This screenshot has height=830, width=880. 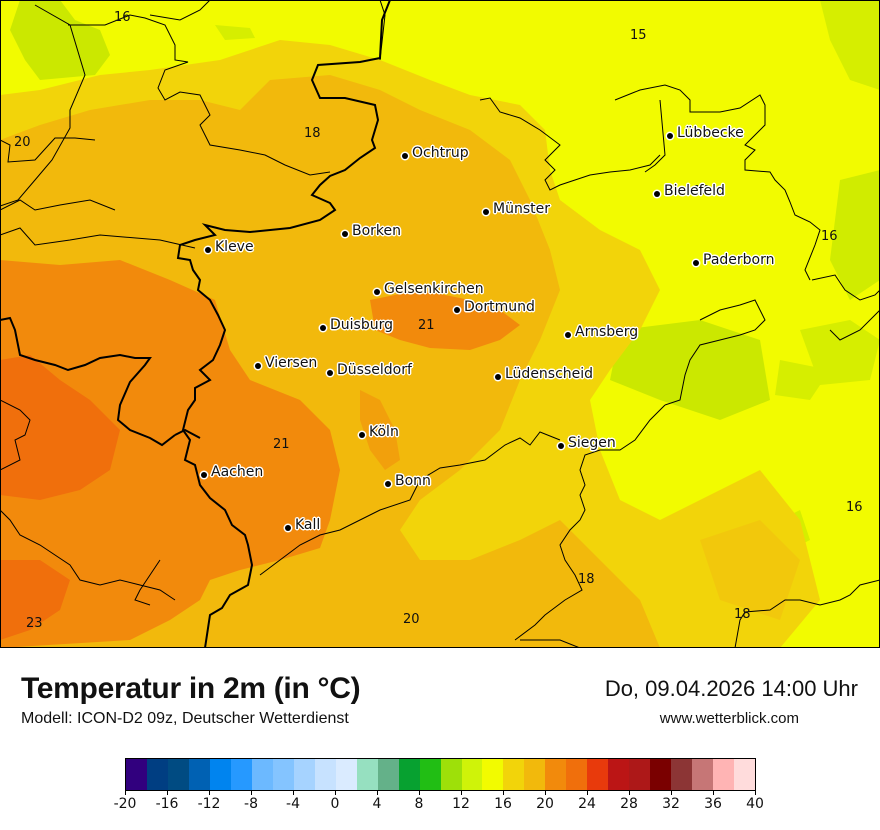 I want to click on city-label: Ochtrup, so click(x=440, y=153).